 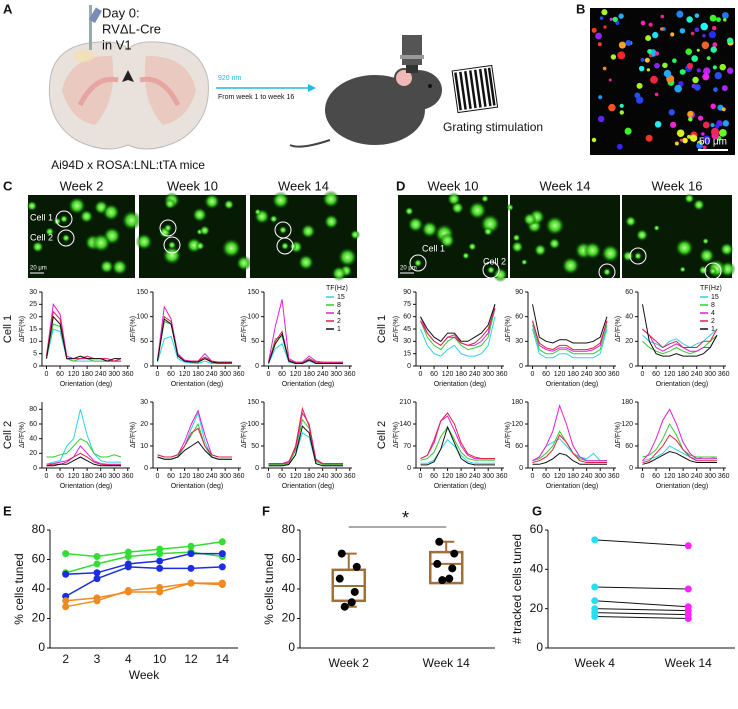 I want to click on legend-label: 1, so click(x=339, y=329).